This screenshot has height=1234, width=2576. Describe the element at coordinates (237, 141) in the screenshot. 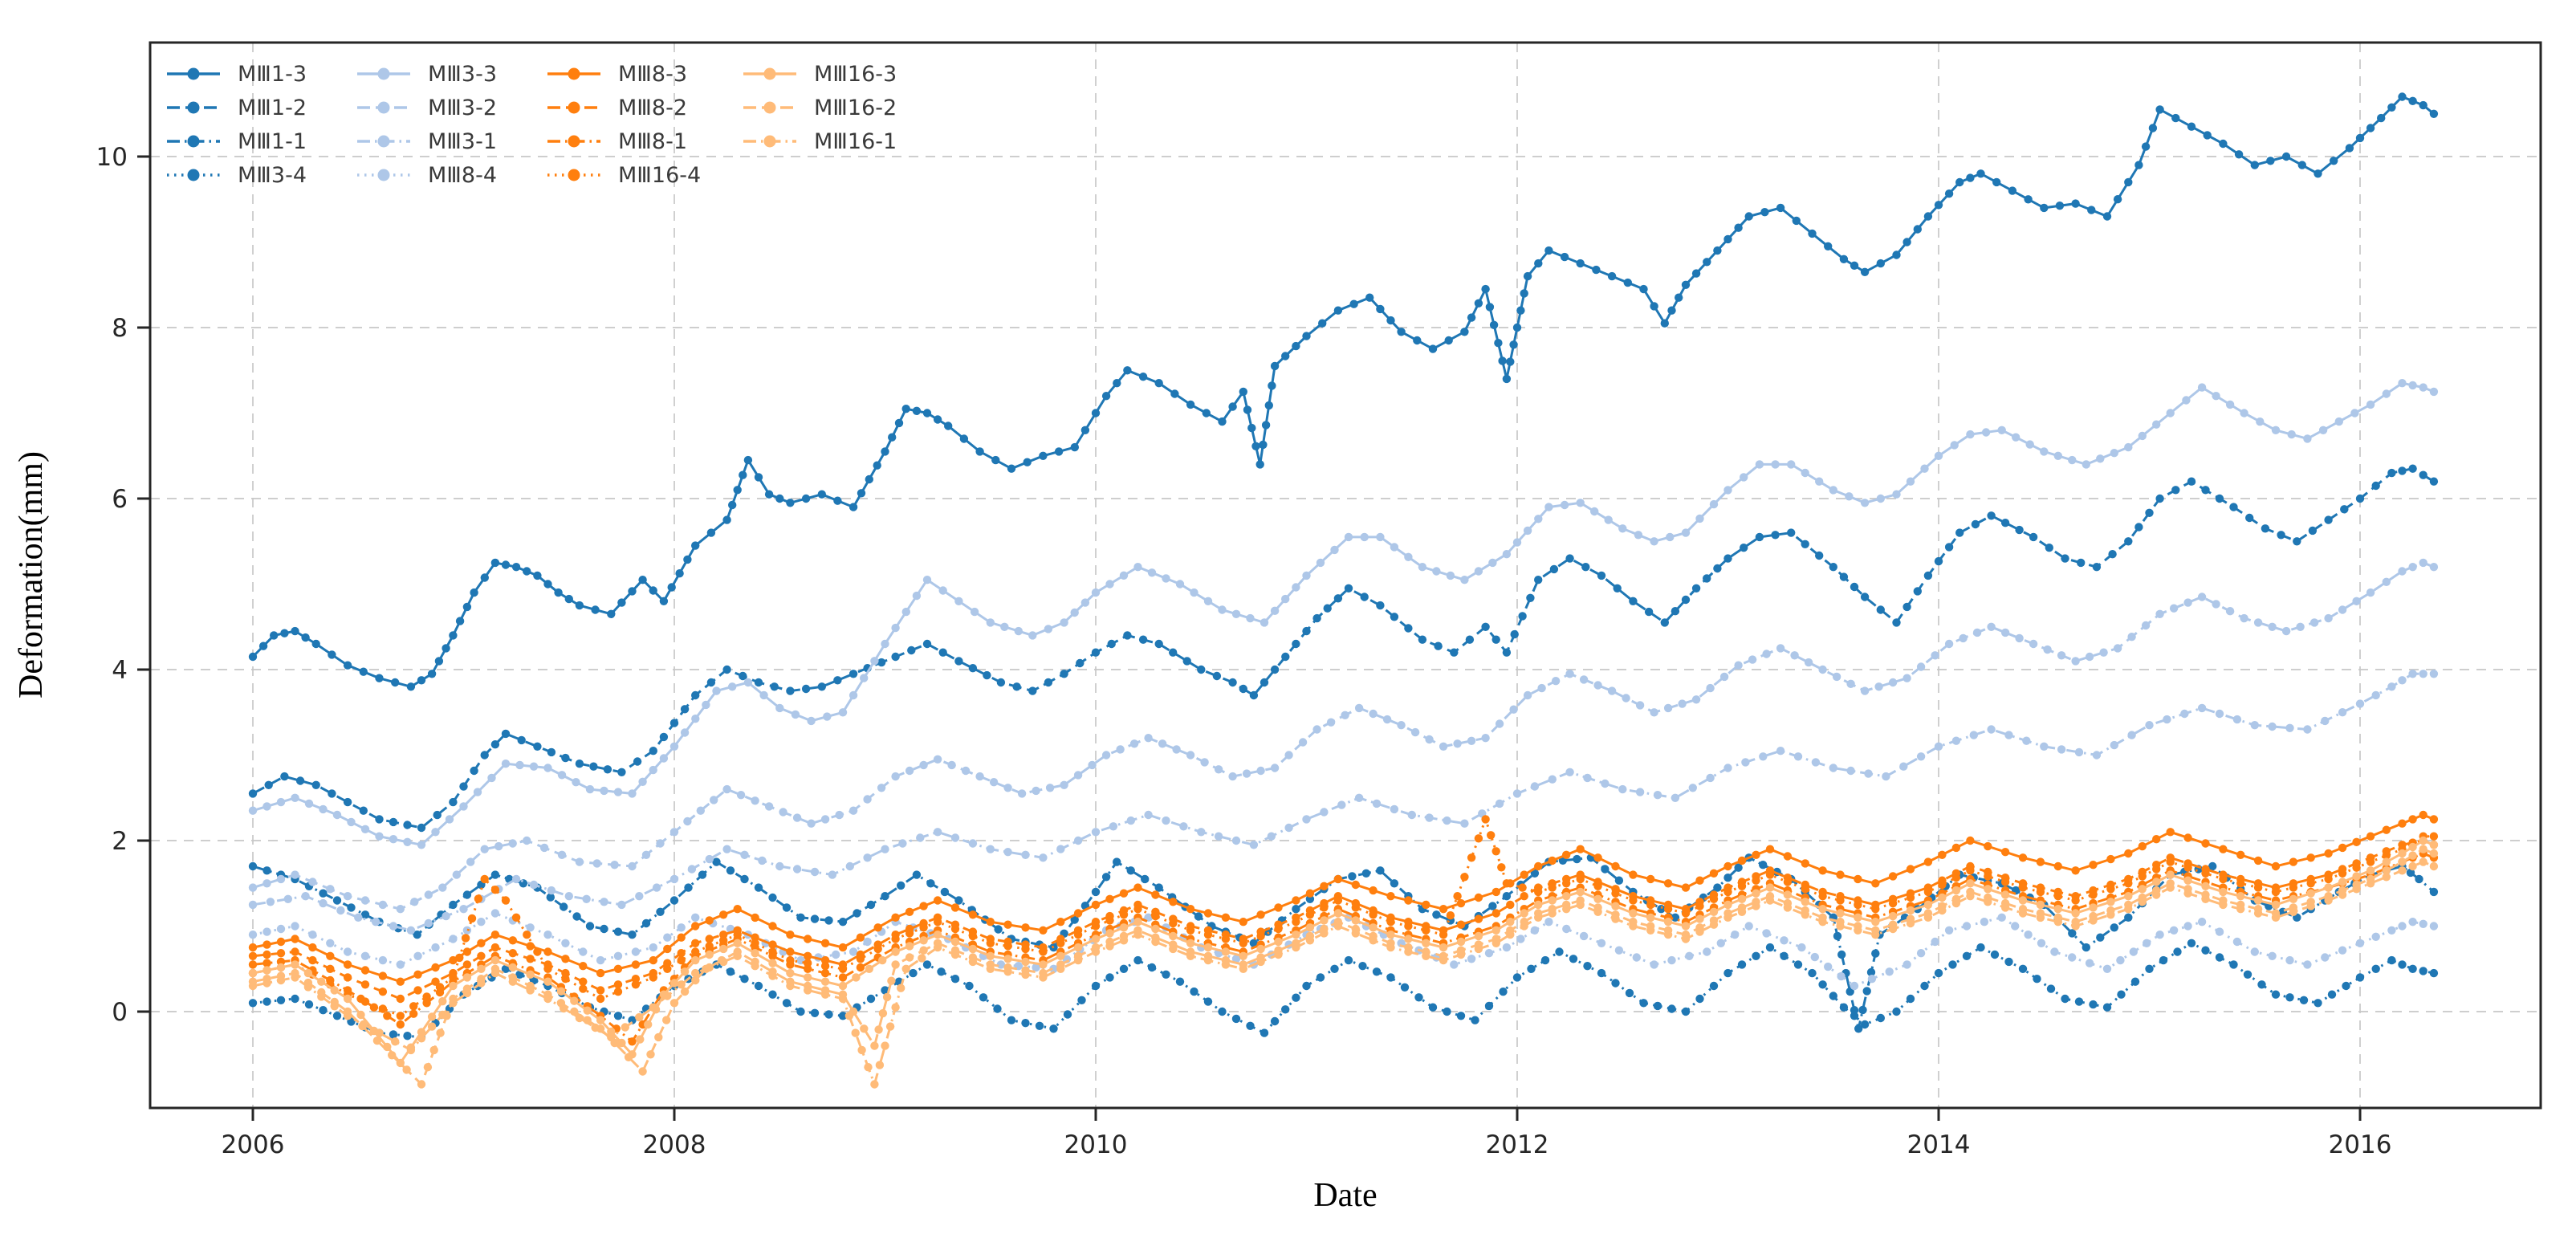

I see `legend-item-MⅢ1-1: MⅢ1-1` at that location.